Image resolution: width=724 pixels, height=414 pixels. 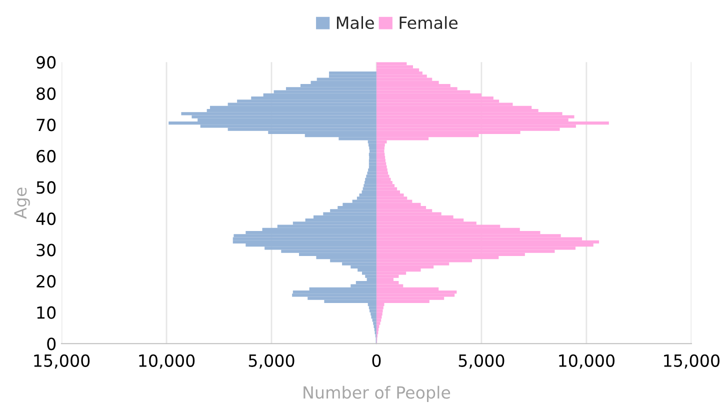 What do you see at coordinates (46, 187) in the screenshot?
I see `y-tick-label: 50` at bounding box center [46, 187].